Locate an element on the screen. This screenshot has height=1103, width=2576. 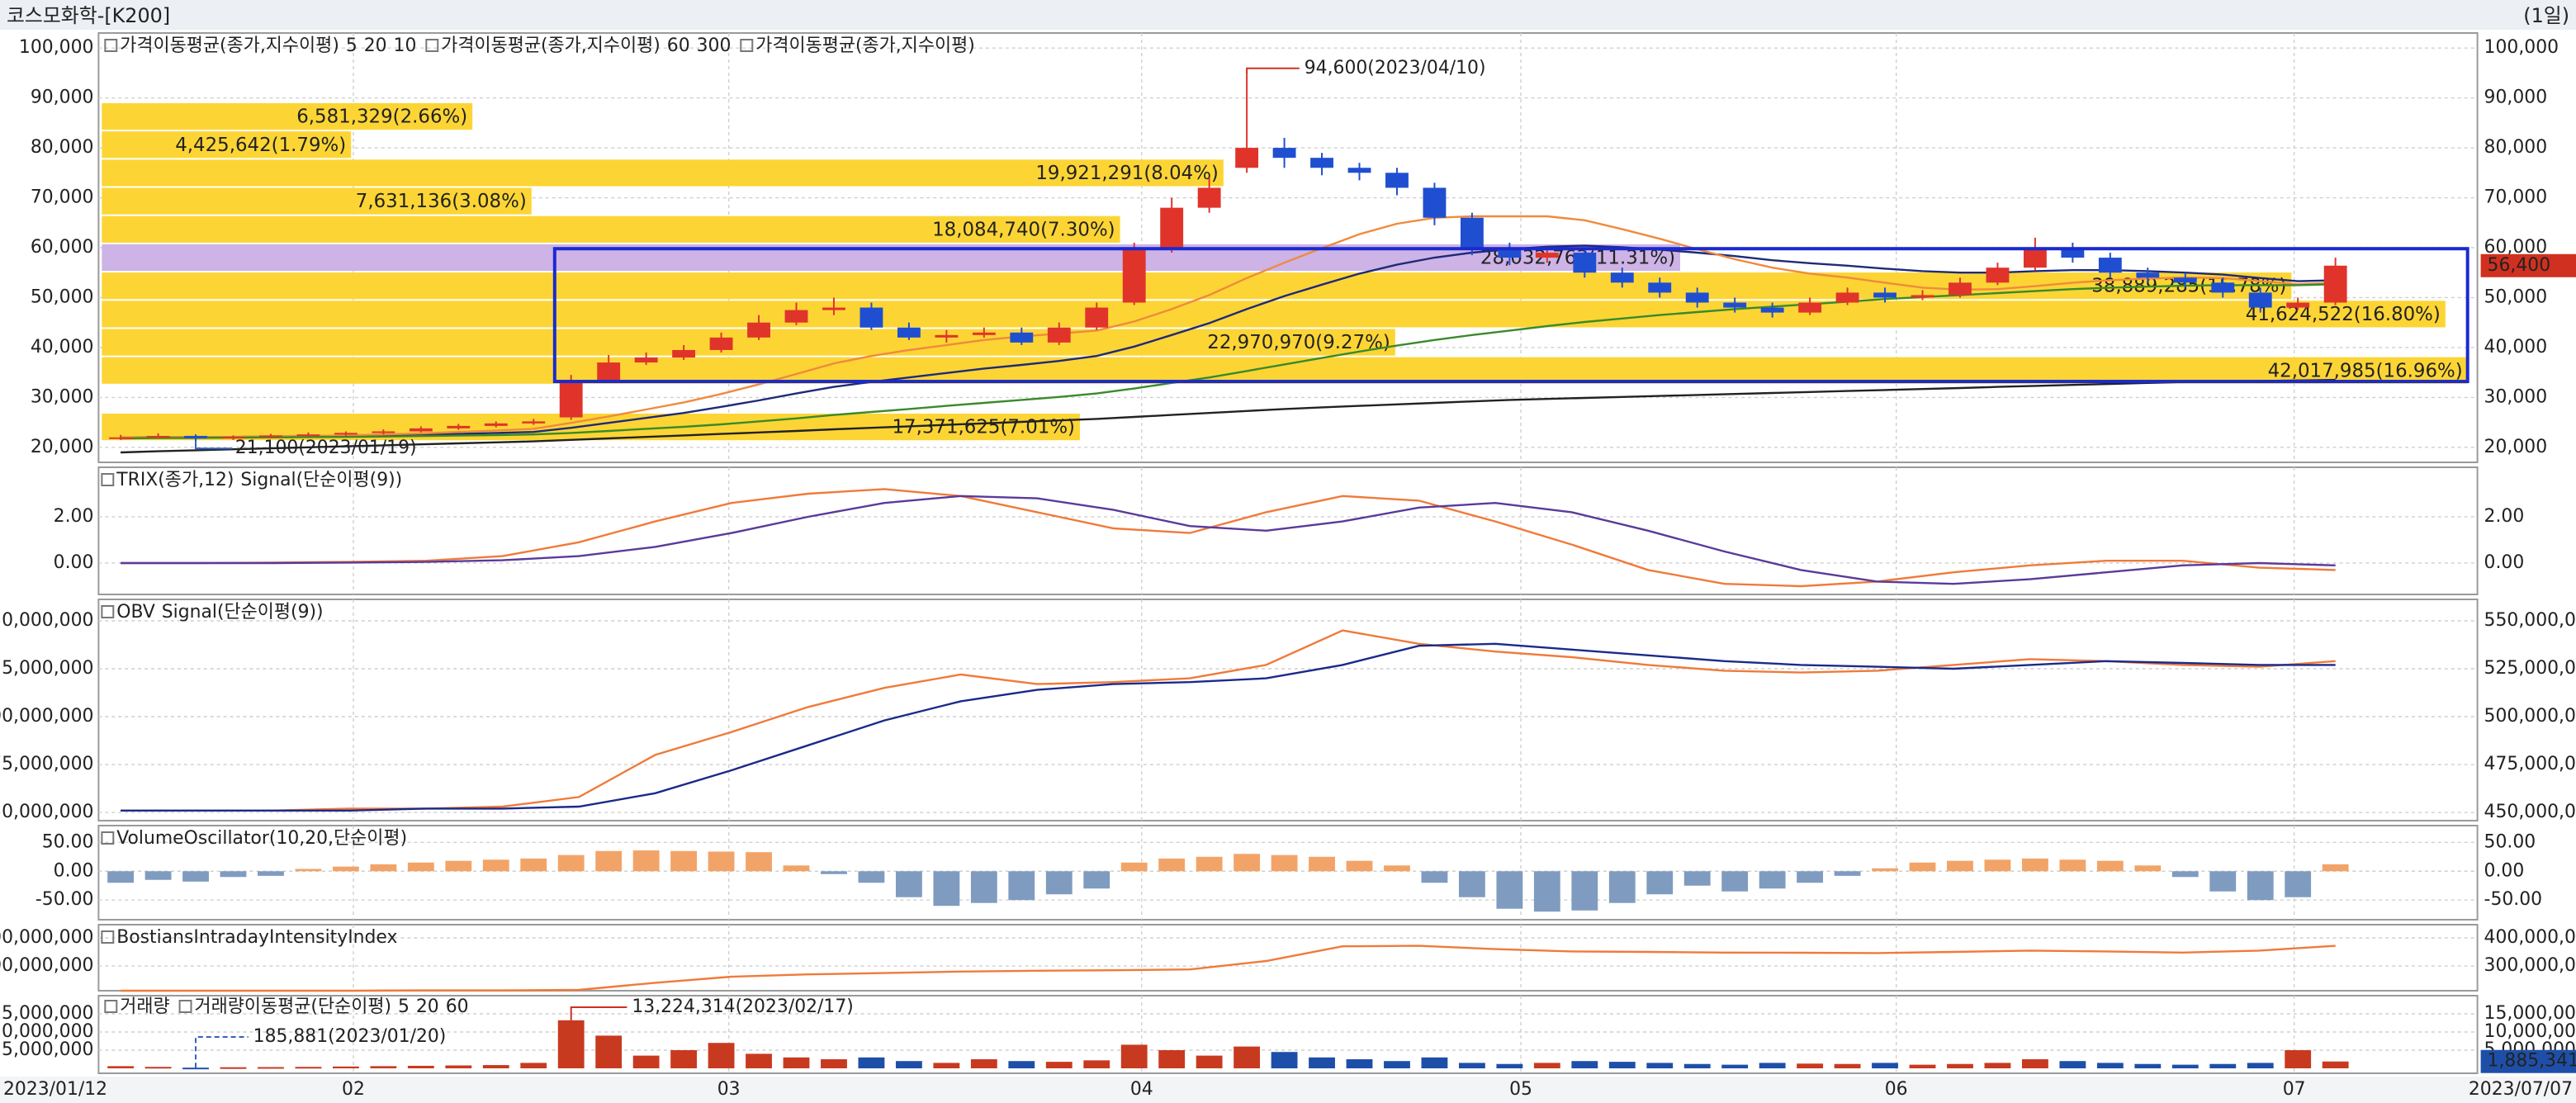
max-annotation: 13,224,314(2023/02/17) is located at coordinates (742, 1006).